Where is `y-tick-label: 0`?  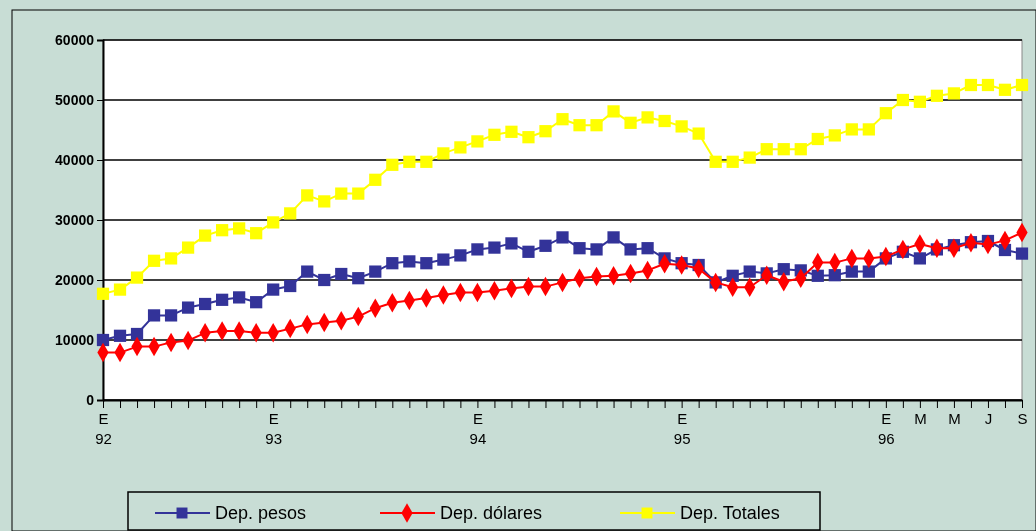
y-tick-label: 0 is located at coordinates (90, 399).